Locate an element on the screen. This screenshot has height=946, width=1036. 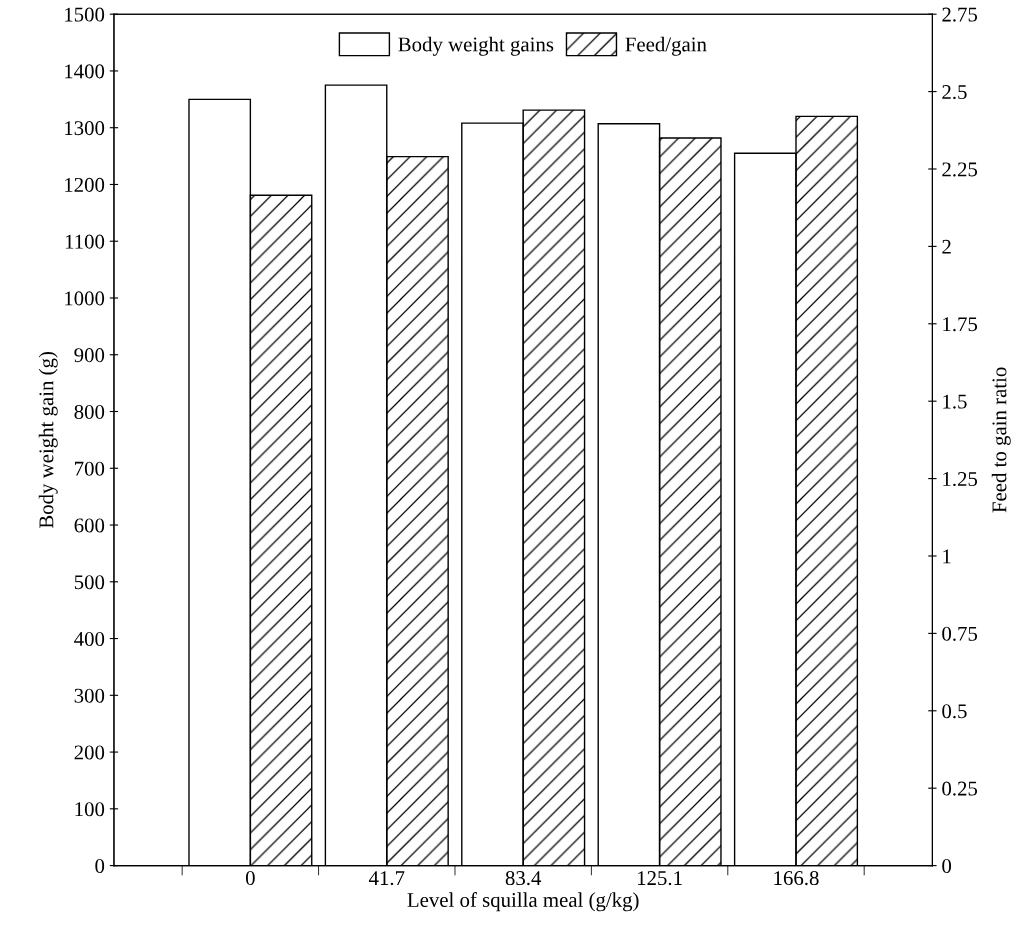
y-tick-label: 1100 is located at coordinates (85, 241).